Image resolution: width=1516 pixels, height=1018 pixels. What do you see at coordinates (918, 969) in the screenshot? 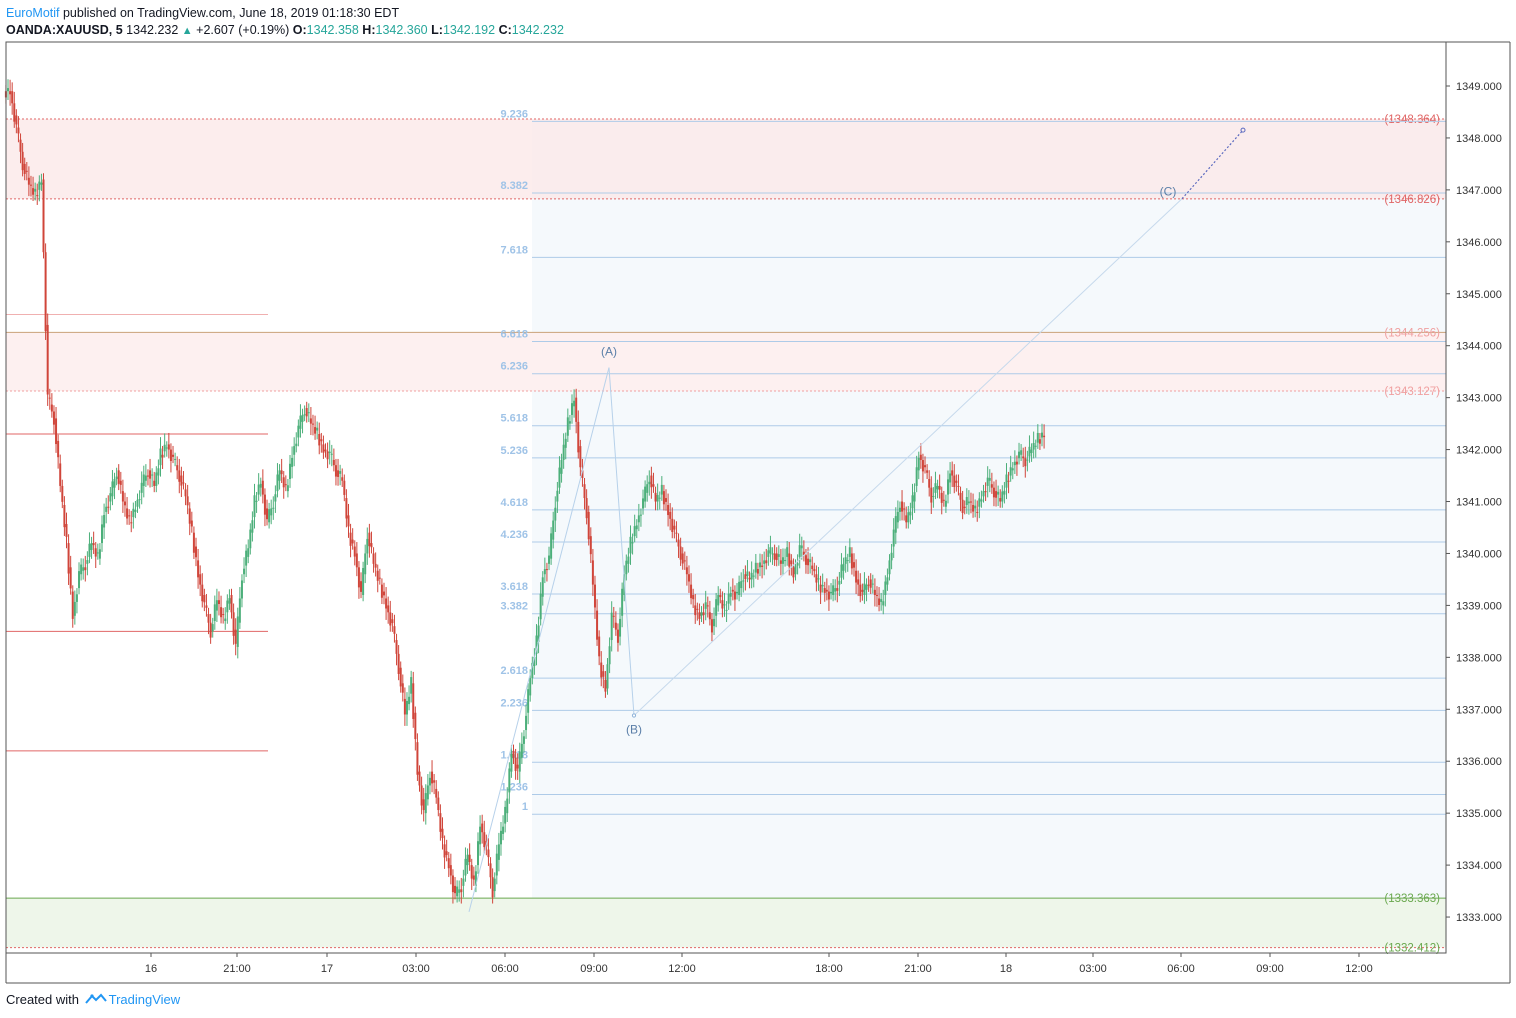
I see `x-tick-label: 21:00` at bounding box center [918, 969].